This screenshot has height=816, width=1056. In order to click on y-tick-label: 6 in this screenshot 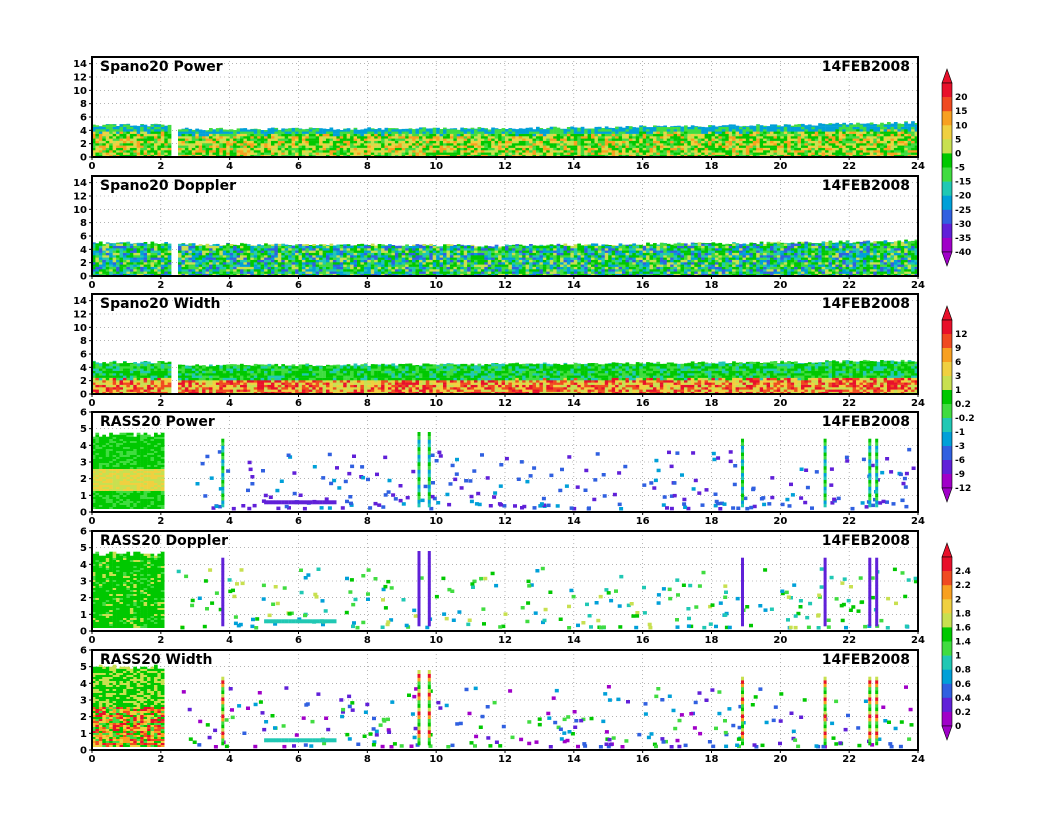, I will do `click(83, 118)`.